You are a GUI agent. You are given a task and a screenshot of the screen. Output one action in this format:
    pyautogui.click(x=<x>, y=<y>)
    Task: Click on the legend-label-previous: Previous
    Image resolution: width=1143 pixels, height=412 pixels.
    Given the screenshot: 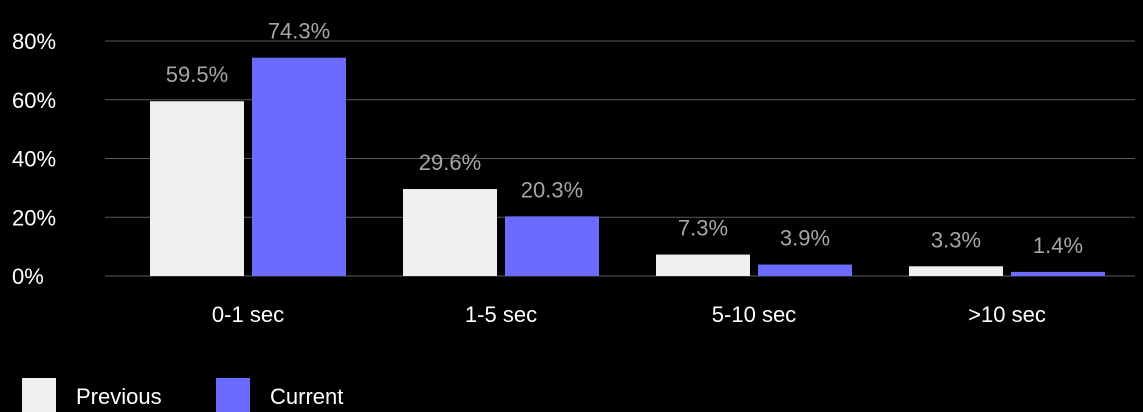 What is the action you would take?
    pyautogui.click(x=119, y=396)
    